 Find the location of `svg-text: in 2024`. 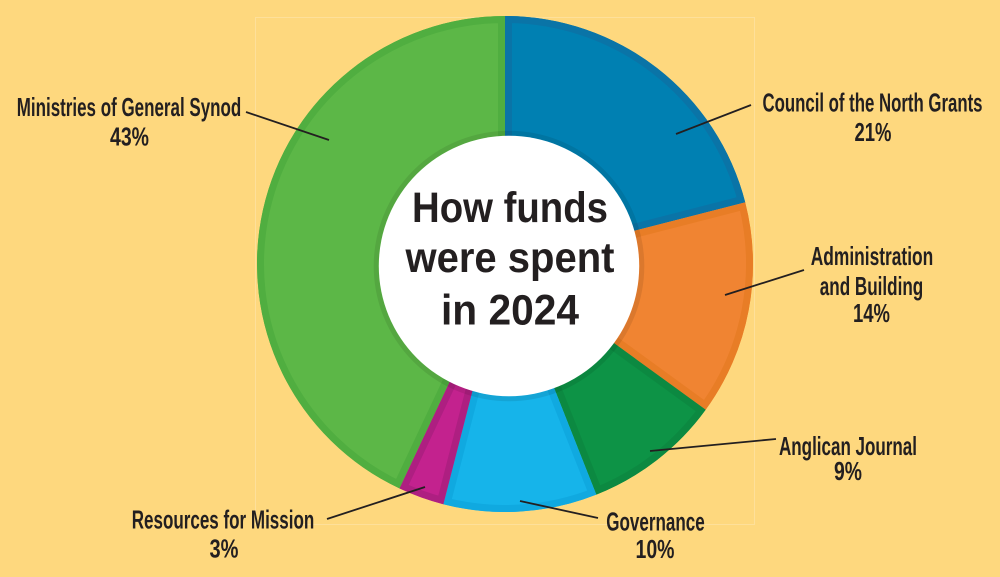

svg-text: in 2024 is located at coordinates (510, 311).